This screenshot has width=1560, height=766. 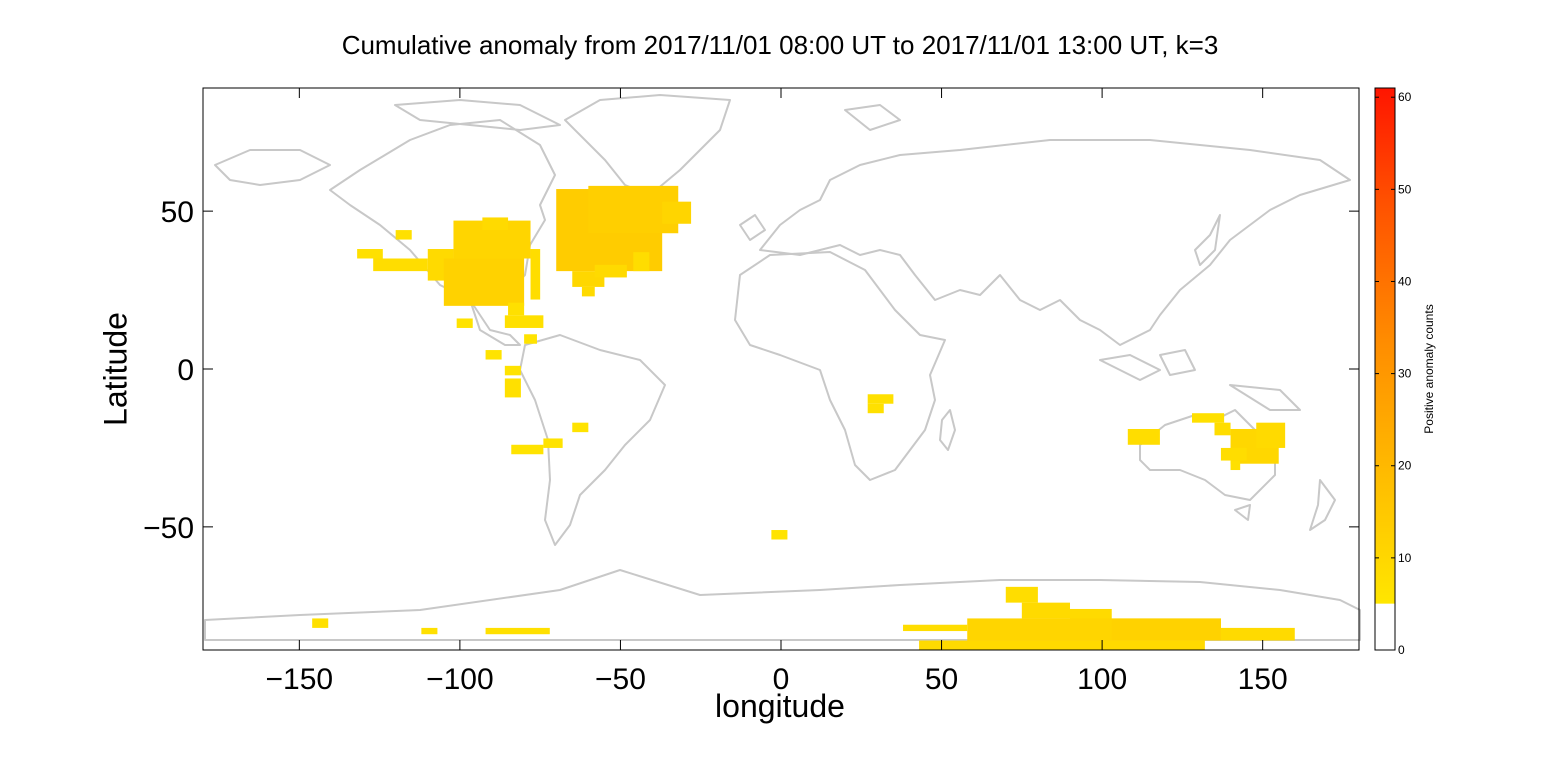 What do you see at coordinates (1405, 558) in the screenshot?
I see `colorbar-tick-label: 10` at bounding box center [1405, 558].